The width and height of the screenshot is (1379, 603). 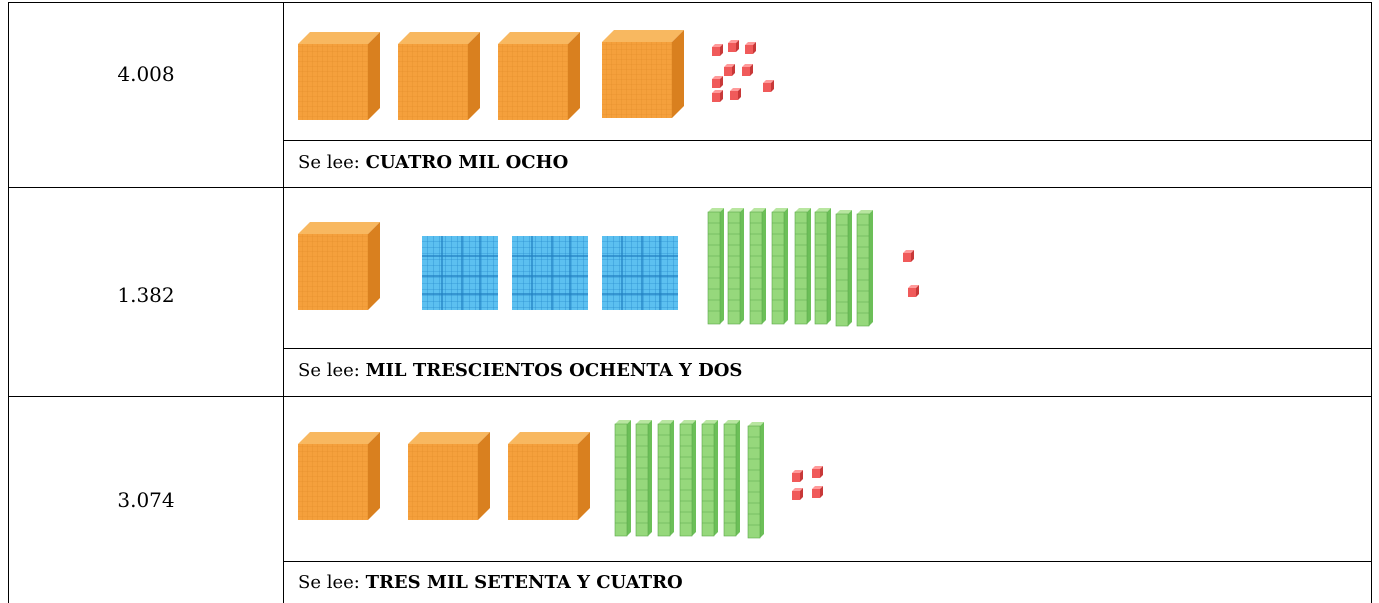 I want to click on reading: Se lee: CUATRO MIL OCHO, so click(x=433, y=162).